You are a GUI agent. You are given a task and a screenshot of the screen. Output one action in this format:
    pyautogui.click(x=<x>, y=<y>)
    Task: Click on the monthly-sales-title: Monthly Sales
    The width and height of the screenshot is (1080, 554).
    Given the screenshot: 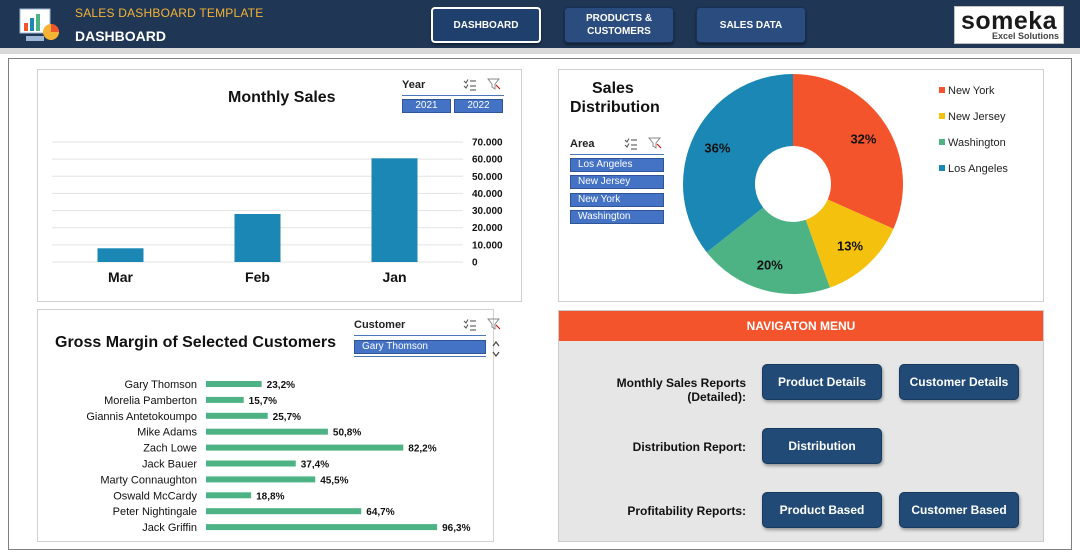 What is the action you would take?
    pyautogui.click(x=282, y=97)
    